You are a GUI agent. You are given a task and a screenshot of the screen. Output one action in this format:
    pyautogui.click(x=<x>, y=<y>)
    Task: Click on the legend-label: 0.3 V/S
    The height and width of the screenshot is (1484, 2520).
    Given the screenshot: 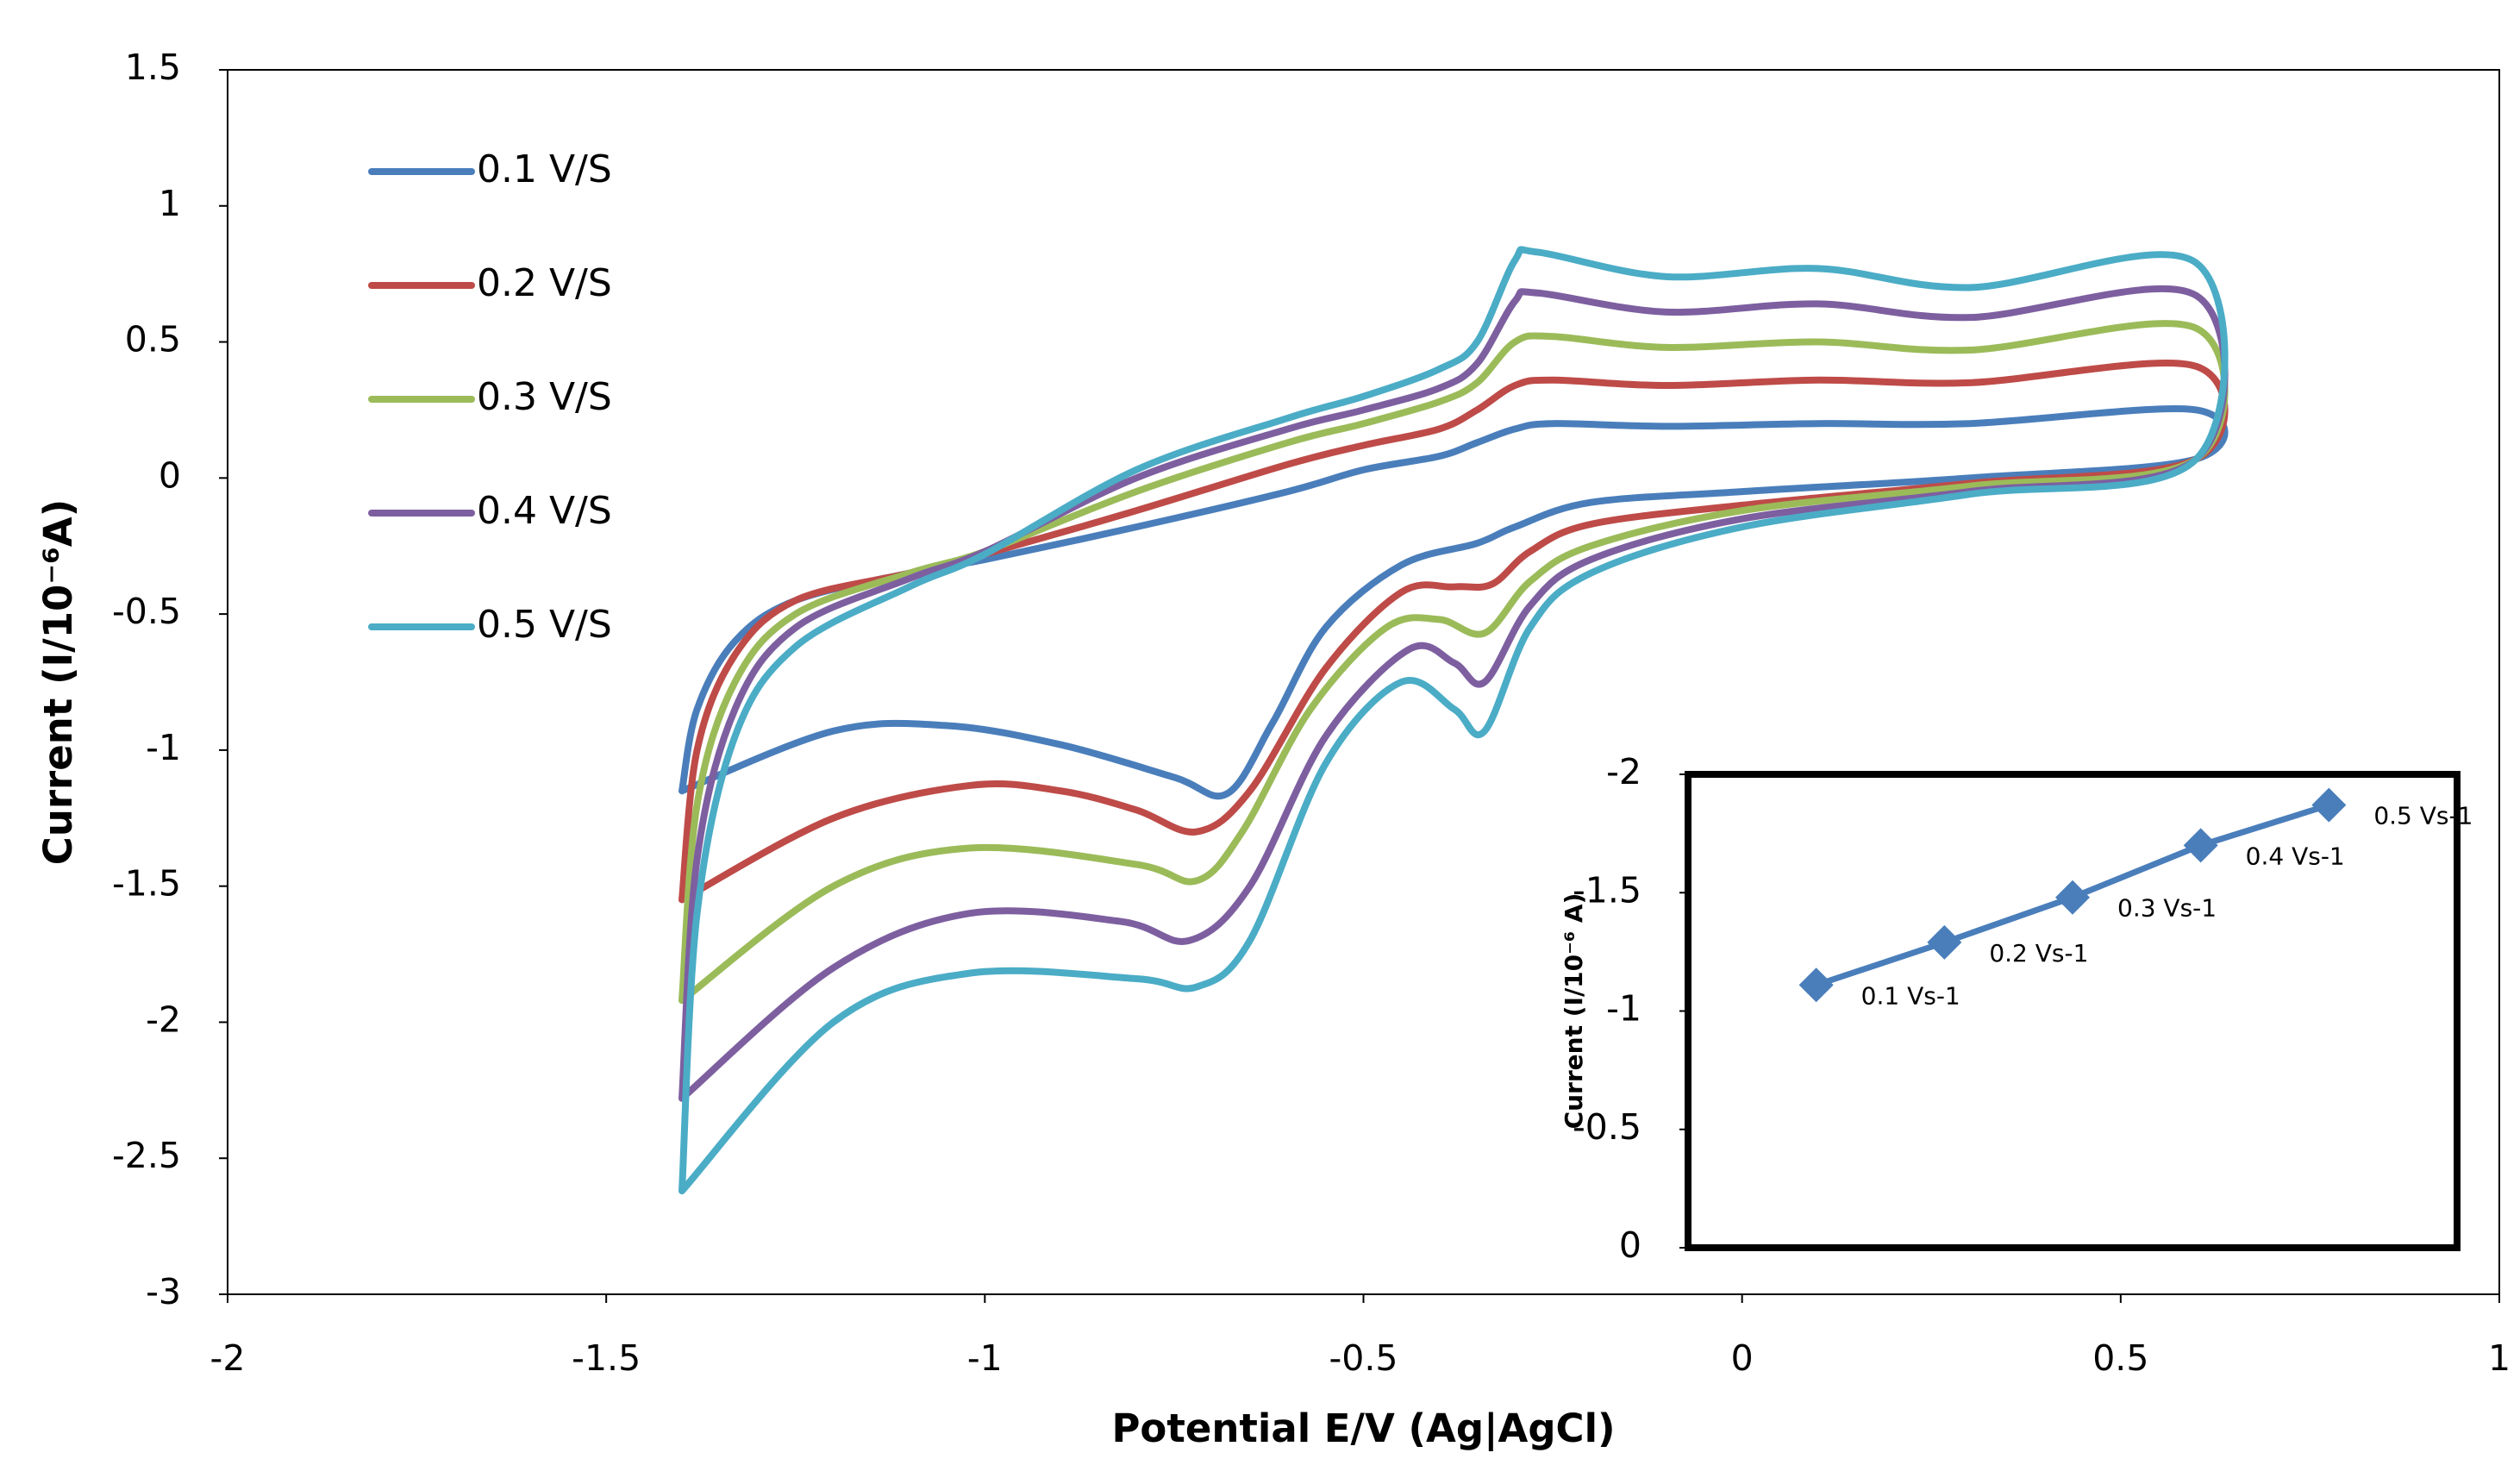 What is the action you would take?
    pyautogui.click(x=544, y=397)
    